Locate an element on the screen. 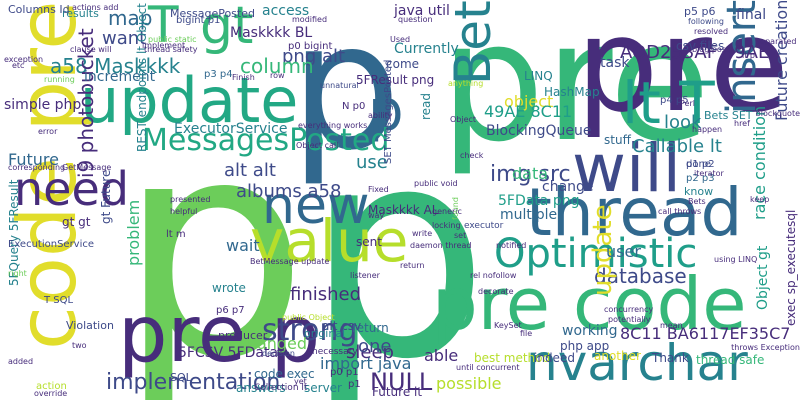  word-null-25: NULL is located at coordinates (401, 382).